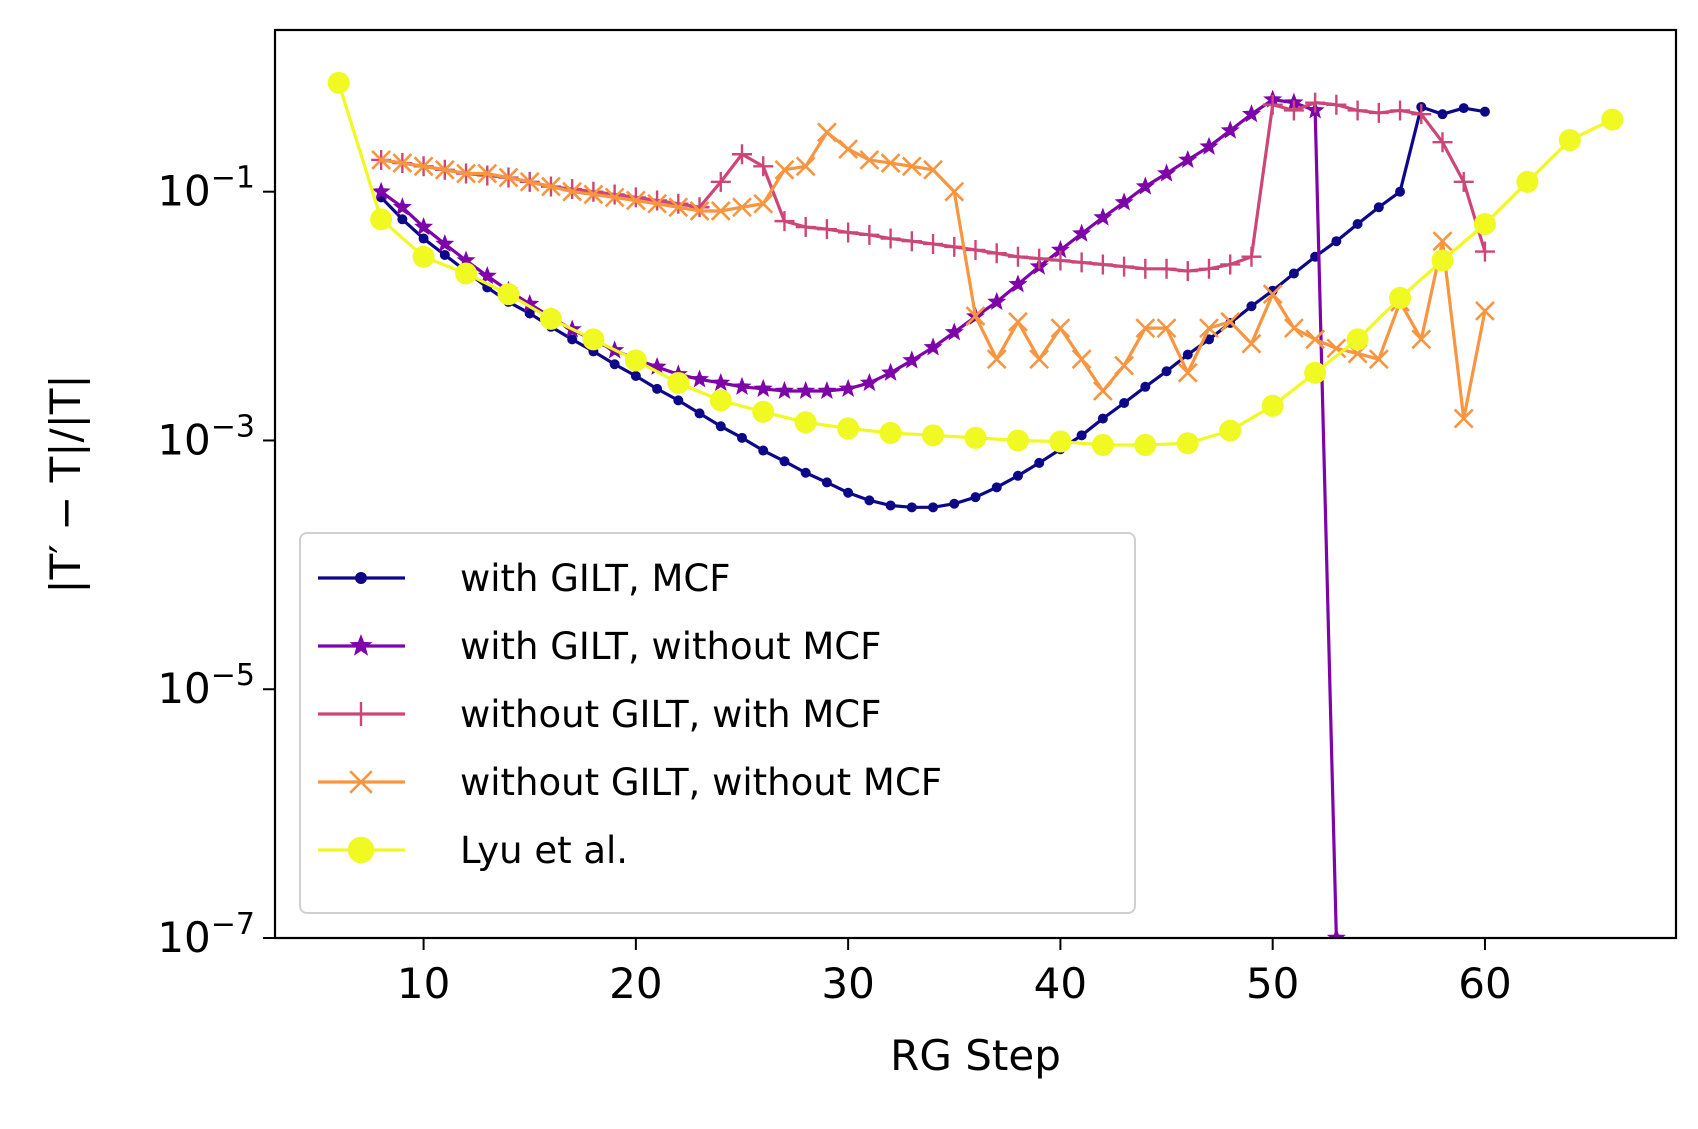 The image size is (1698, 1129). What do you see at coordinates (701, 782) in the screenshot?
I see `legend-label: without GILT, without MCF` at bounding box center [701, 782].